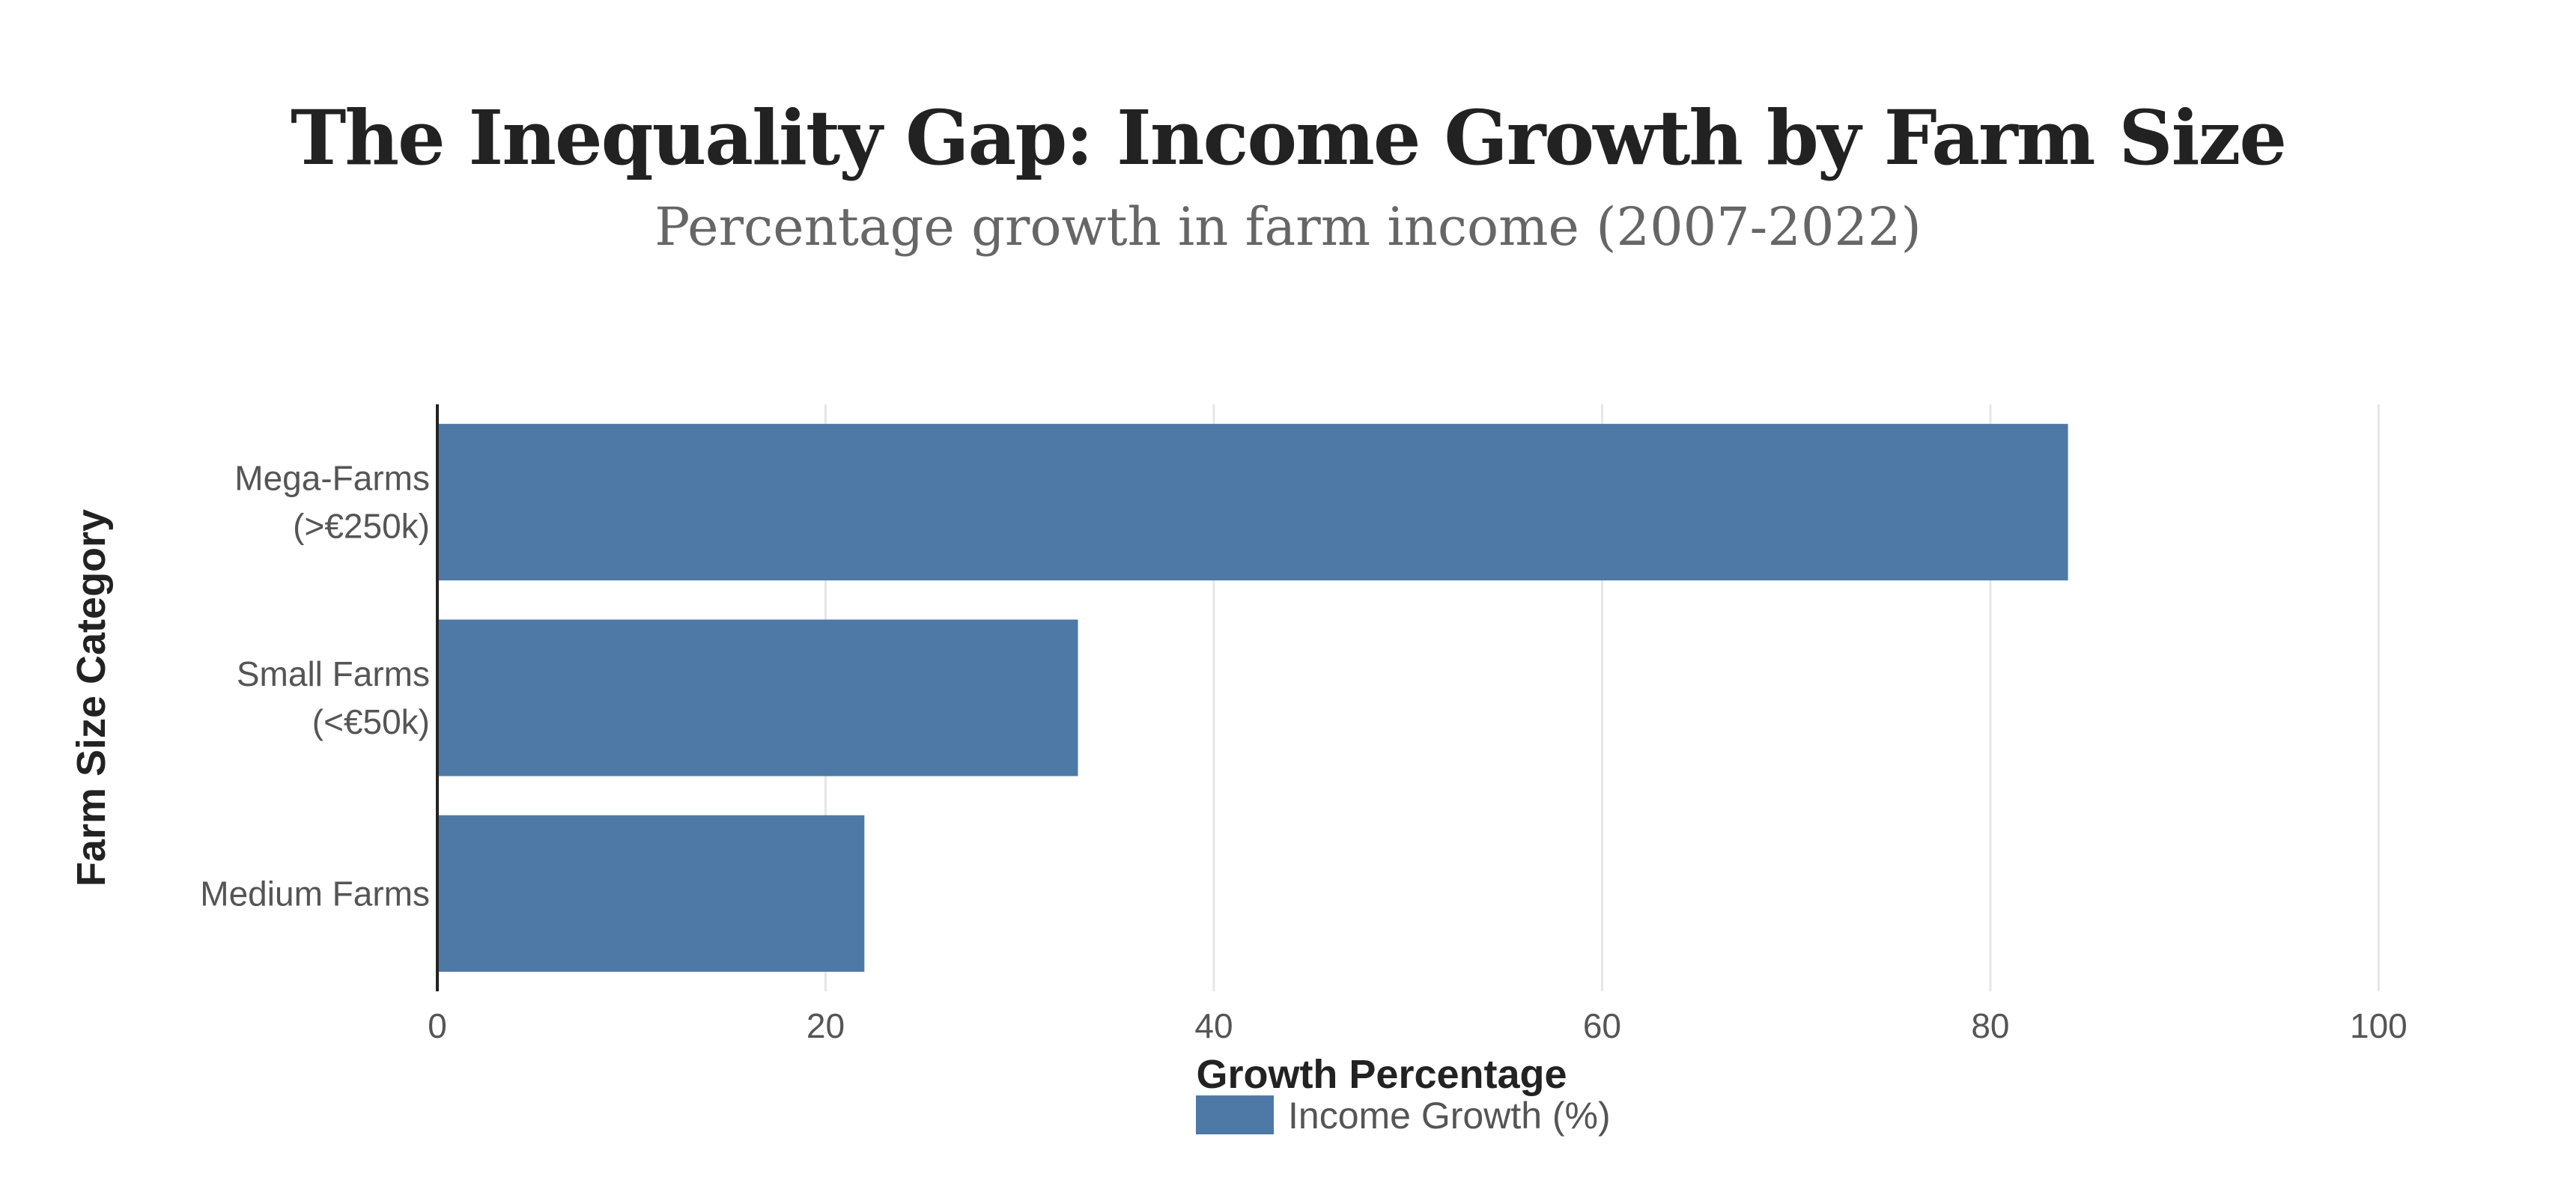 The height and width of the screenshot is (1198, 2576). I want to click on y-tick-label-line: (>€250k), so click(361, 526).